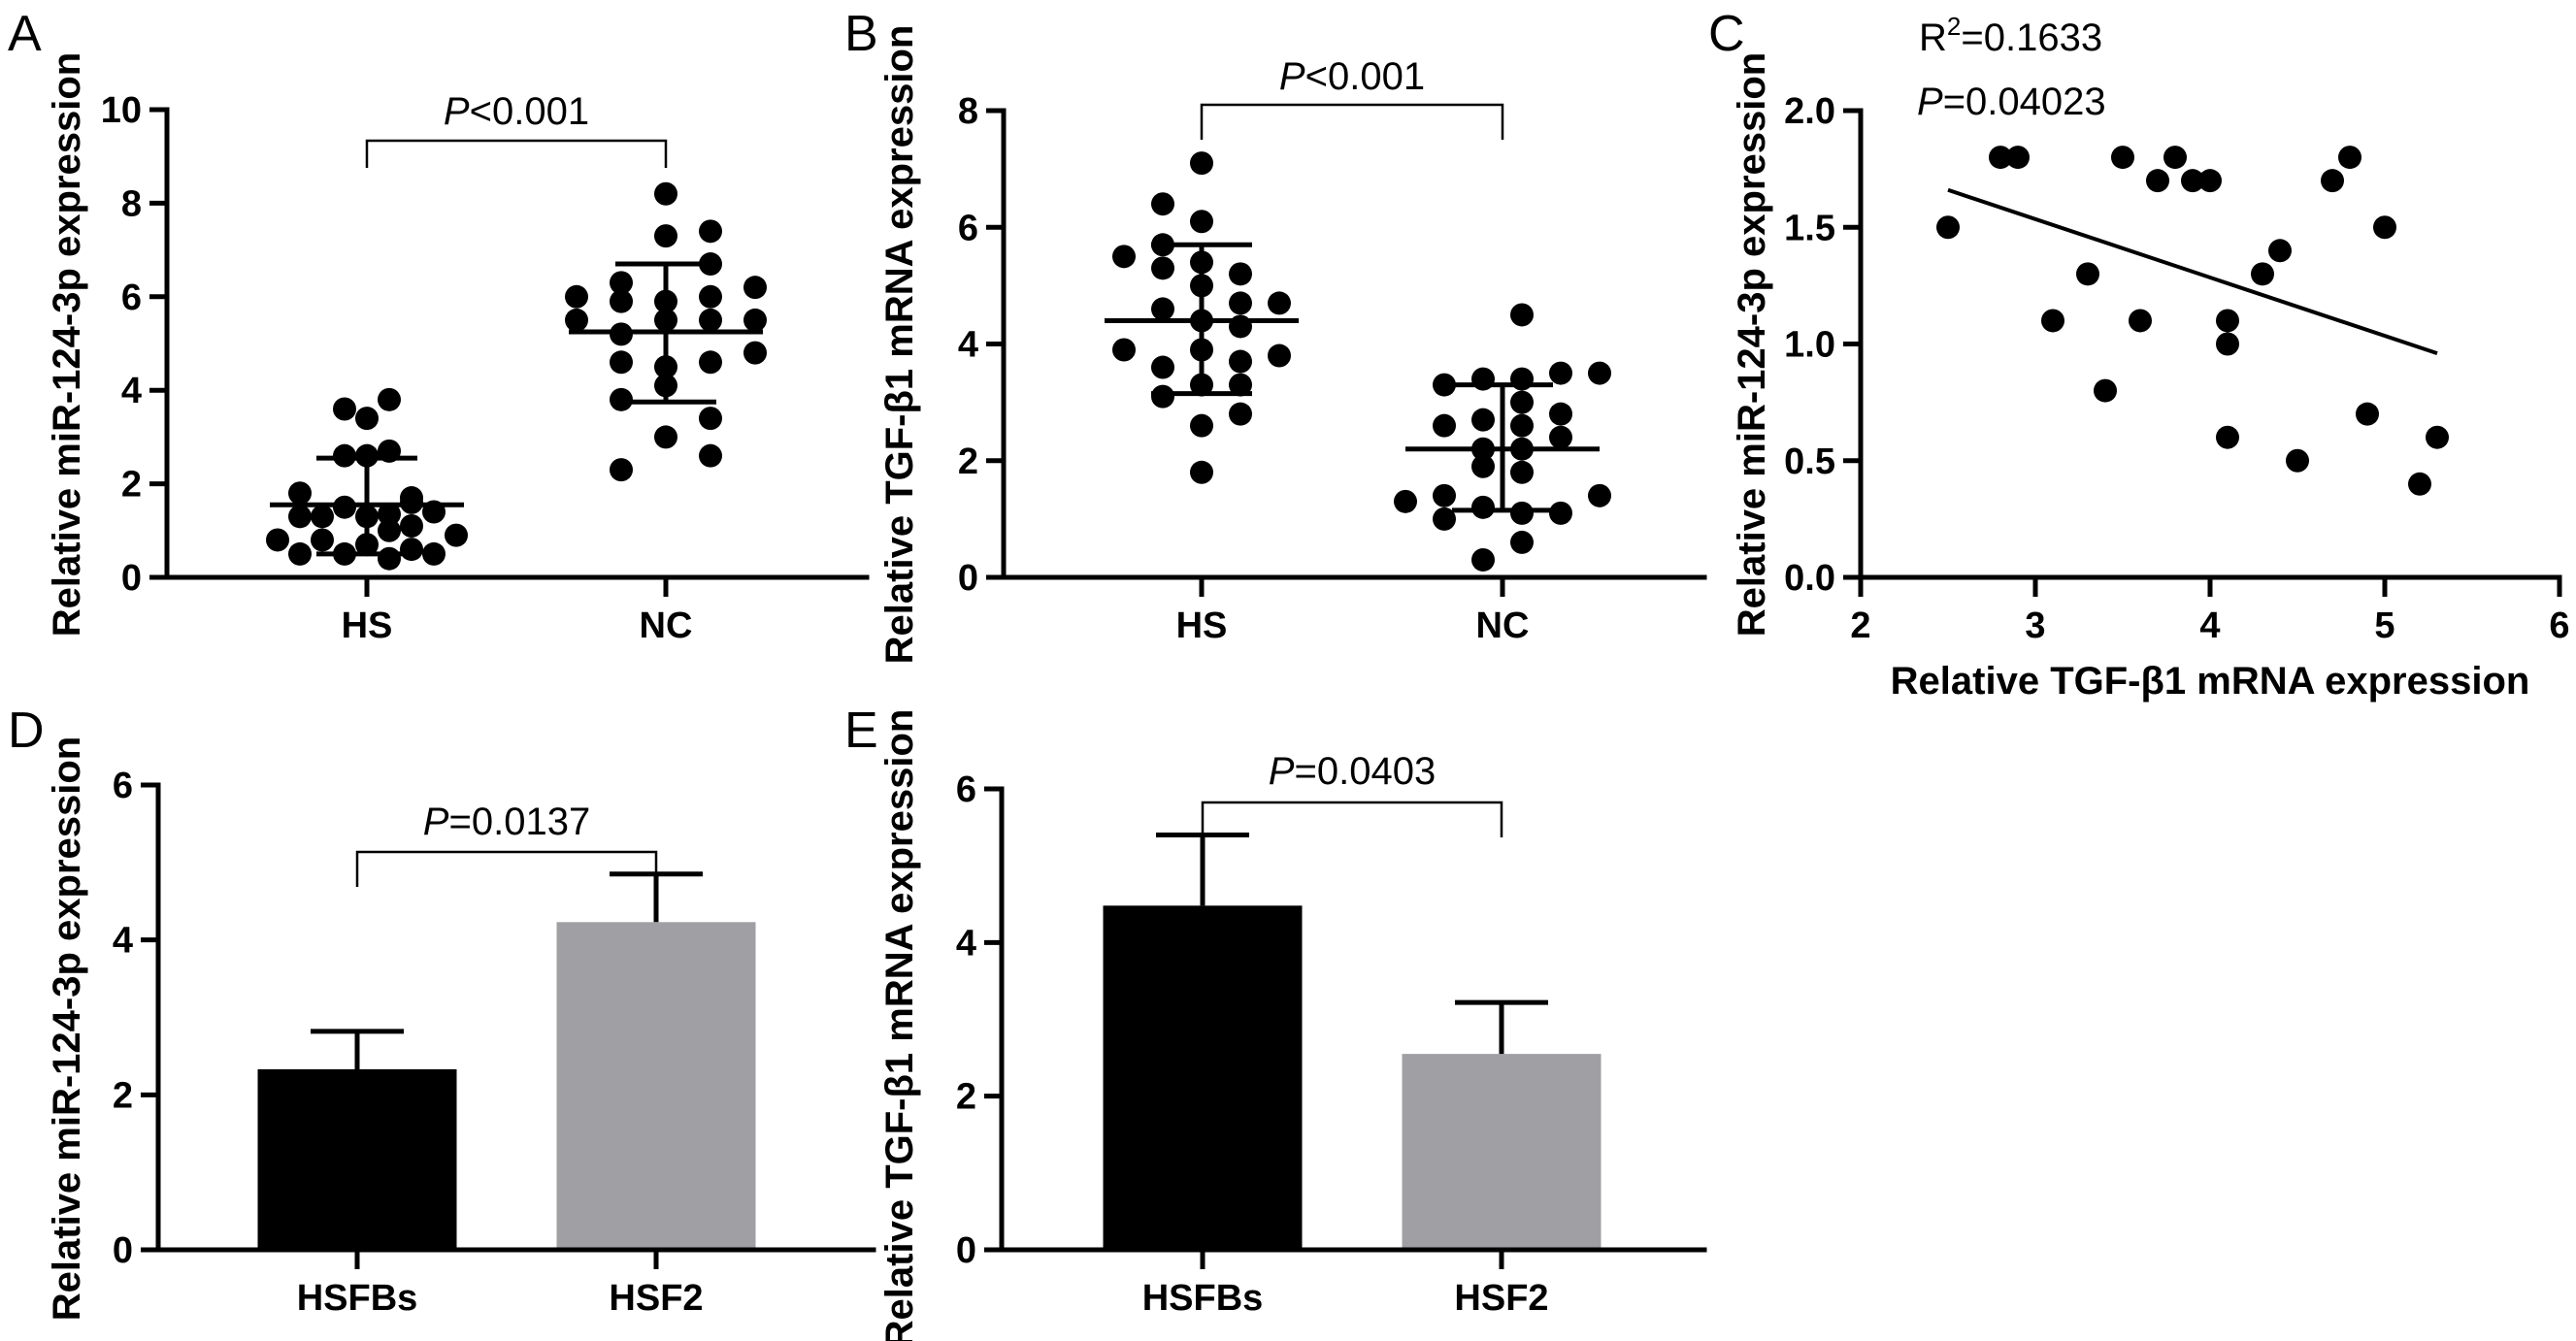 This screenshot has width=2576, height=1341. Describe the element at coordinates (1331, 1034) in the screenshot. I see `panel-e-chart: 0 2 4 6 HSFBs HSF2 P=0.0403` at that location.